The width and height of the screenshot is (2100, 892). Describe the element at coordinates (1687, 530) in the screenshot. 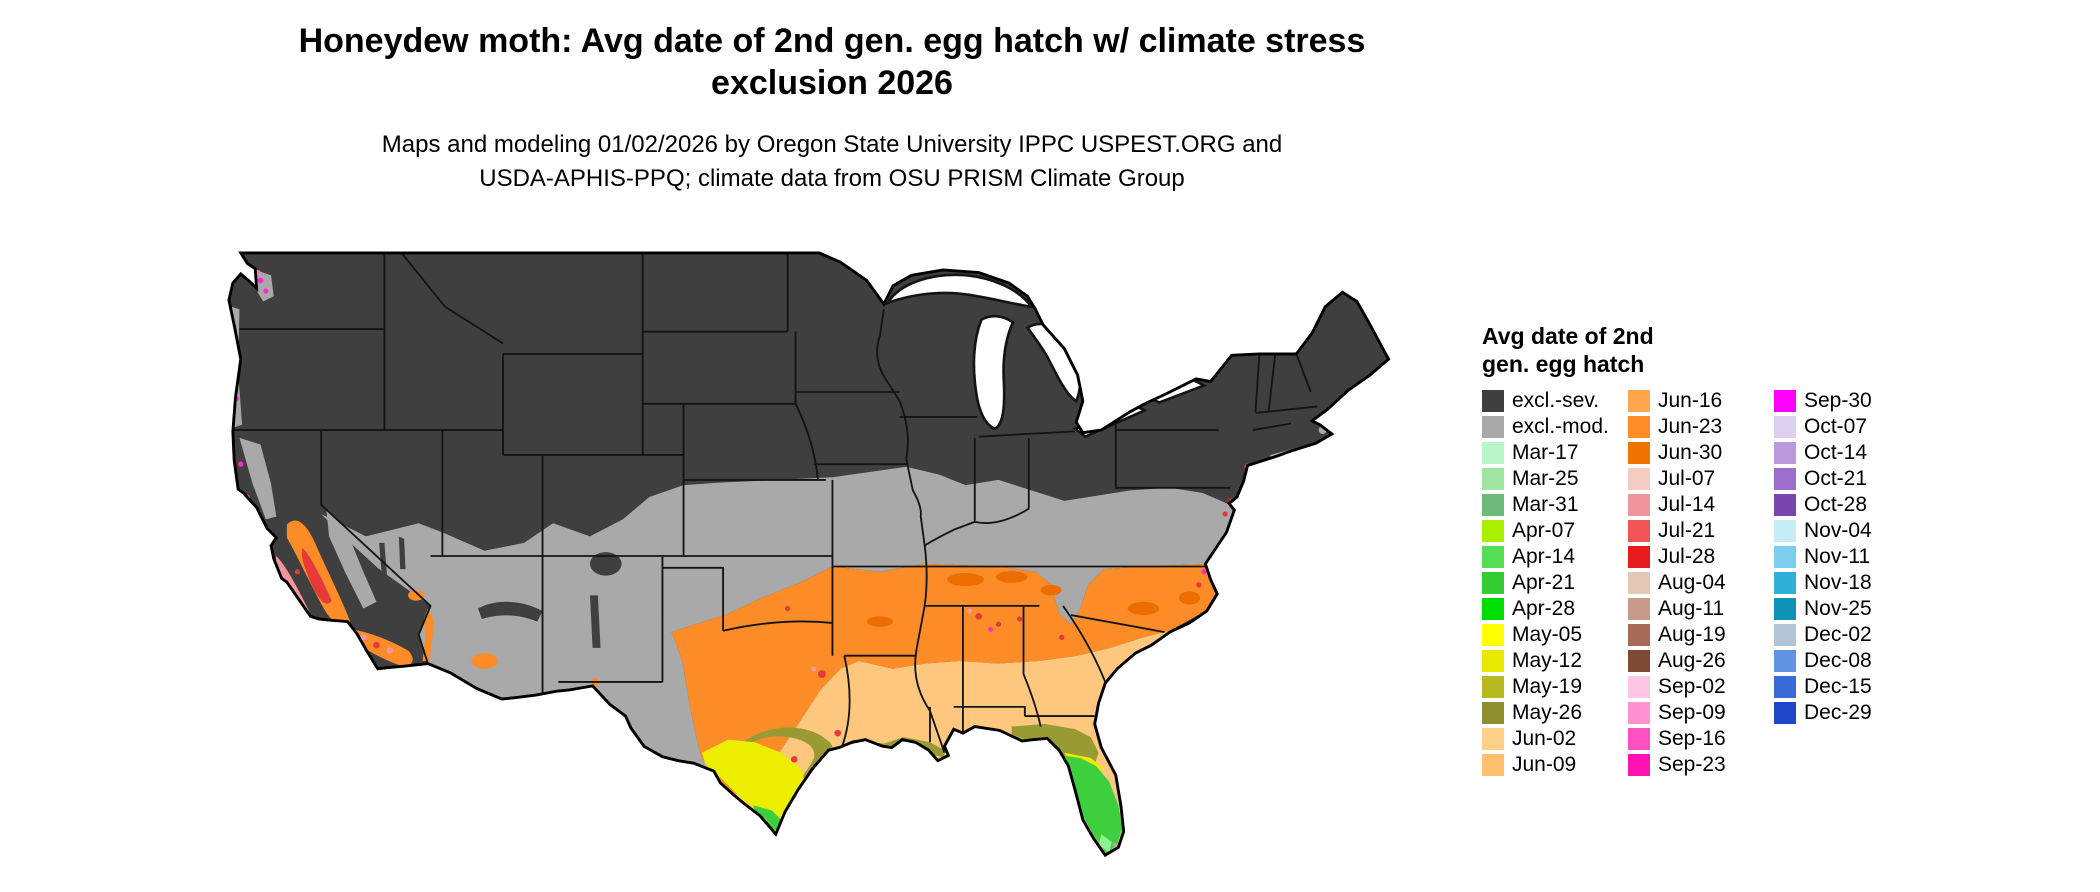

I see `legend-label: Jul-21` at that location.